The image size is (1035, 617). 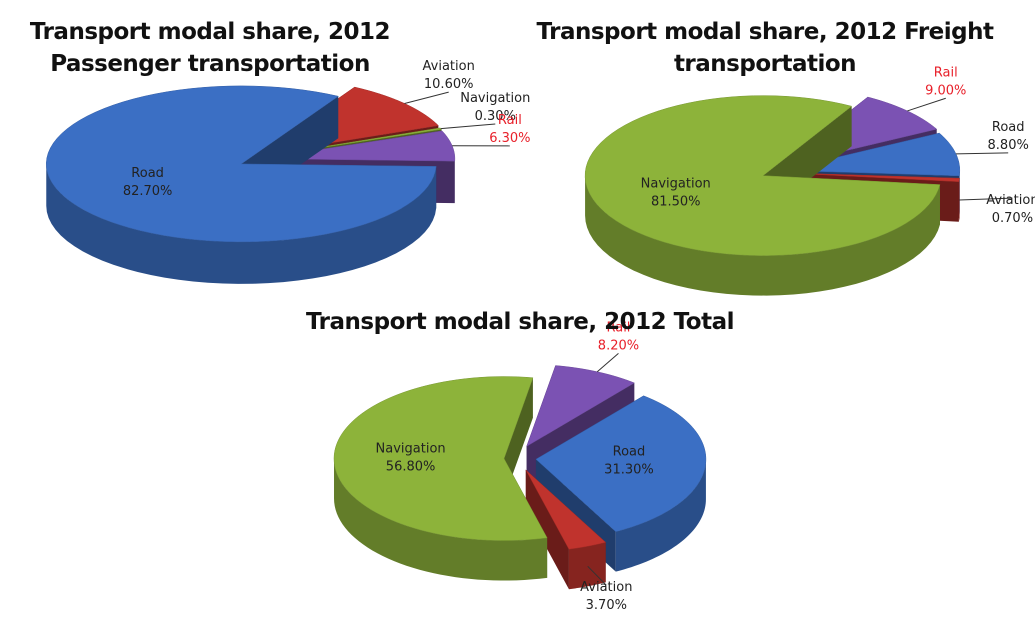 I want to click on slice-value-label: 0.30%, so click(x=495, y=116).